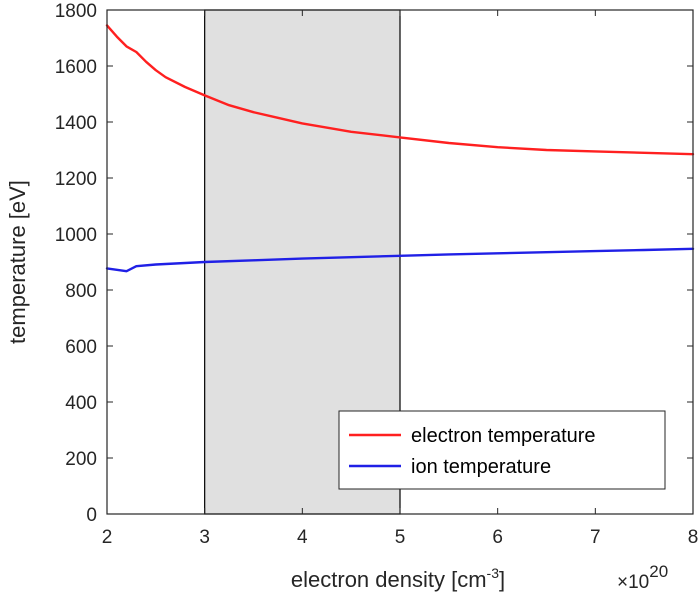  What do you see at coordinates (497, 537) in the screenshot?
I see `x-tick-label: 6` at bounding box center [497, 537].